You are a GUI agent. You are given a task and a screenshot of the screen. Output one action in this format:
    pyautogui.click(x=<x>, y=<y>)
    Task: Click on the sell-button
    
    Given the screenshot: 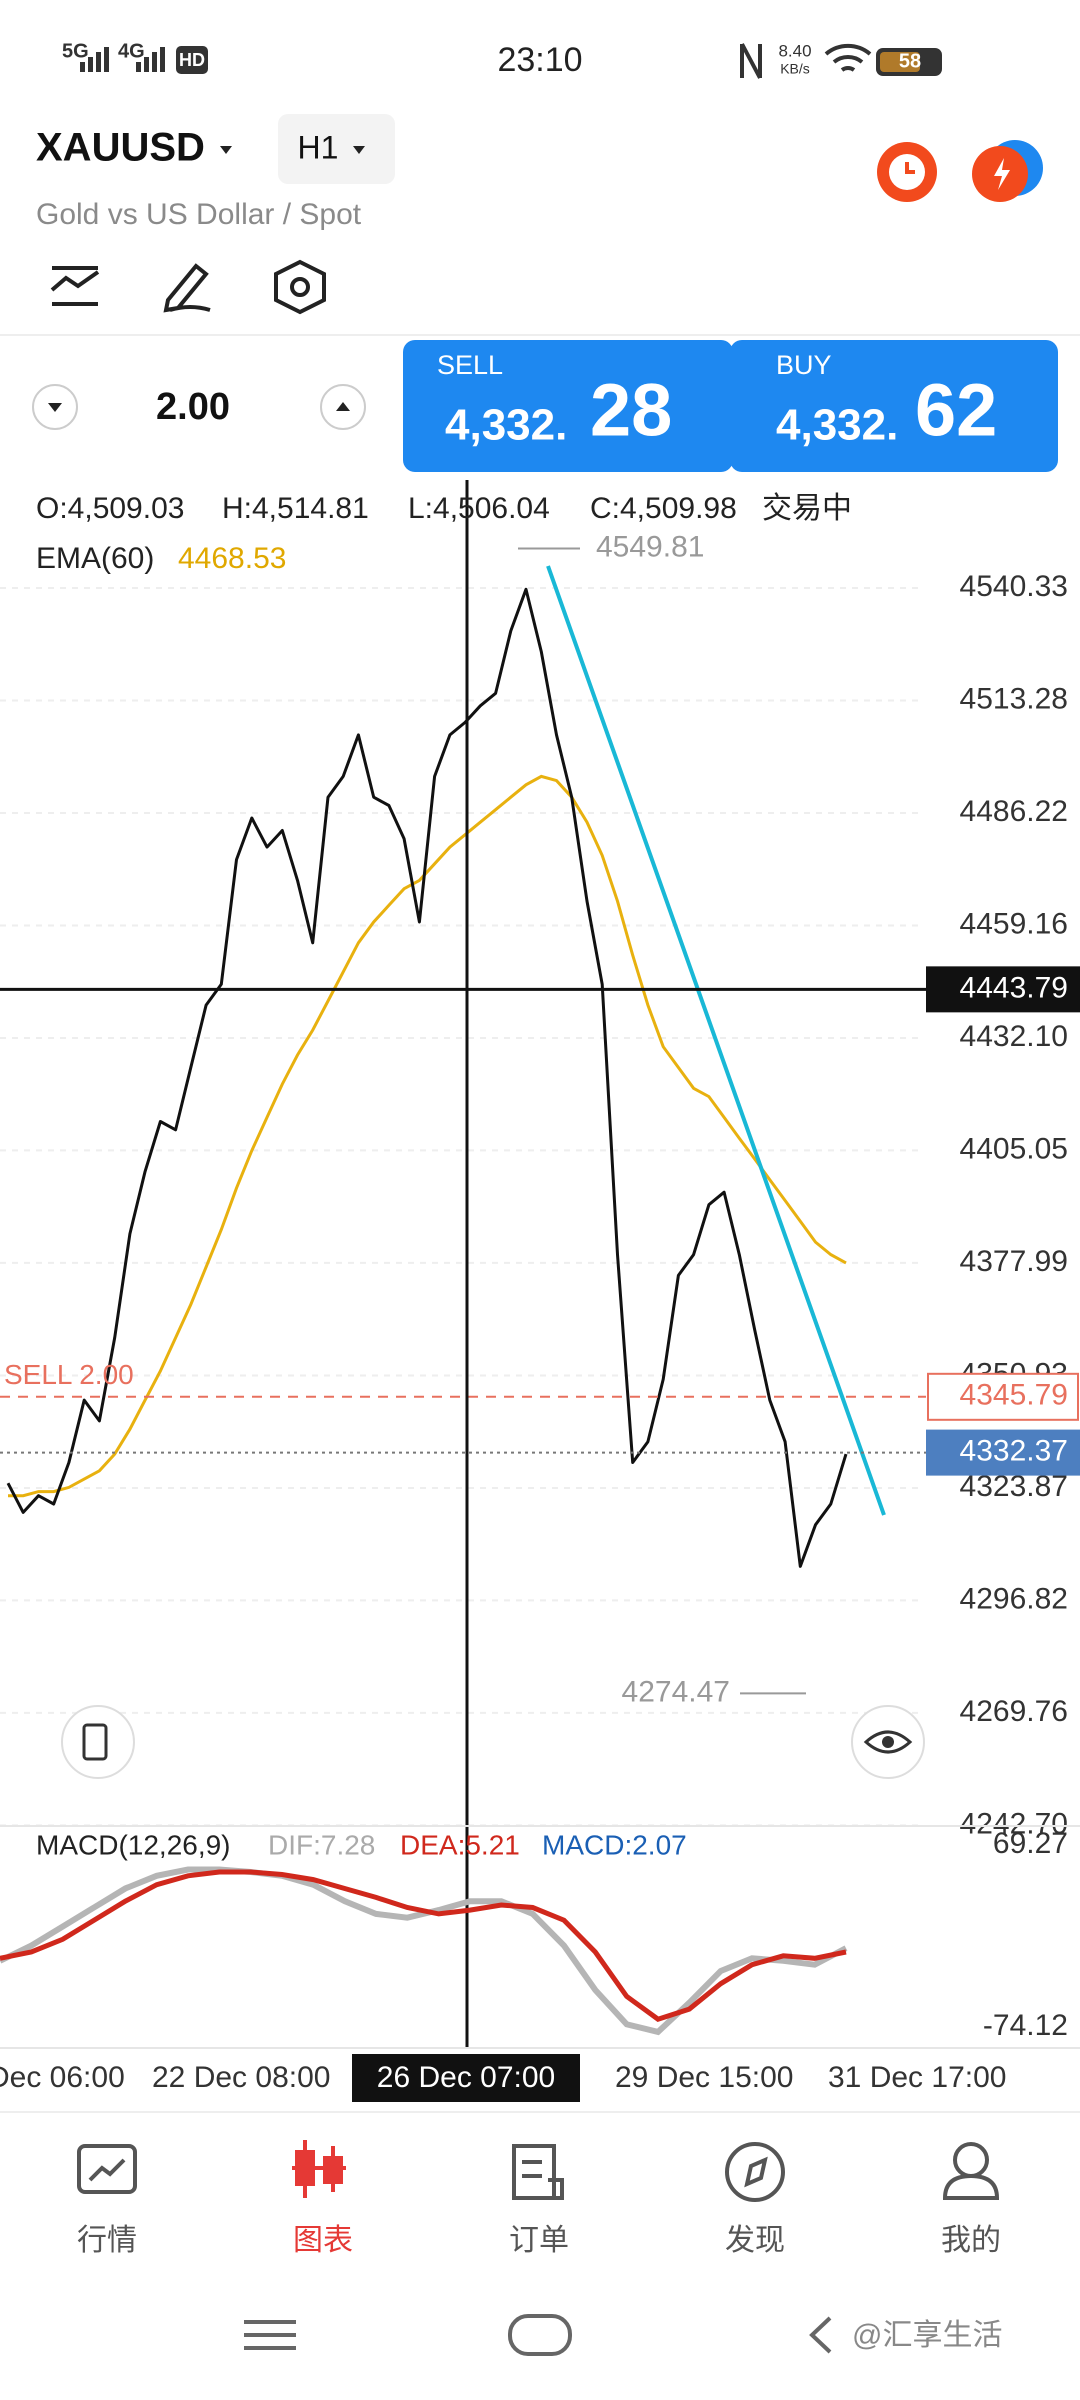 What is the action you would take?
    pyautogui.click(x=568, y=406)
    